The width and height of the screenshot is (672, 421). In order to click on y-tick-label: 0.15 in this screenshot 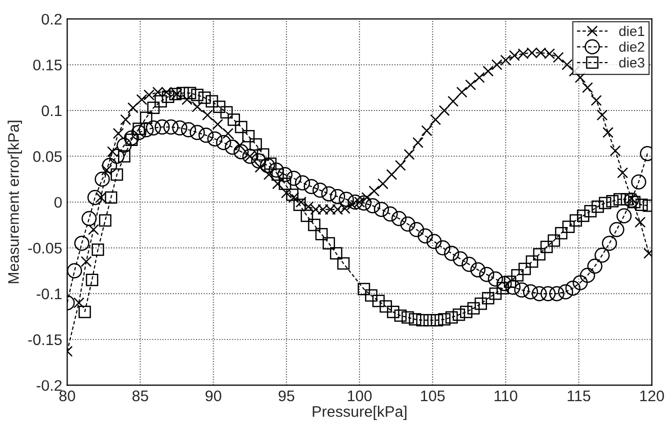, I will do `click(47, 65)`.